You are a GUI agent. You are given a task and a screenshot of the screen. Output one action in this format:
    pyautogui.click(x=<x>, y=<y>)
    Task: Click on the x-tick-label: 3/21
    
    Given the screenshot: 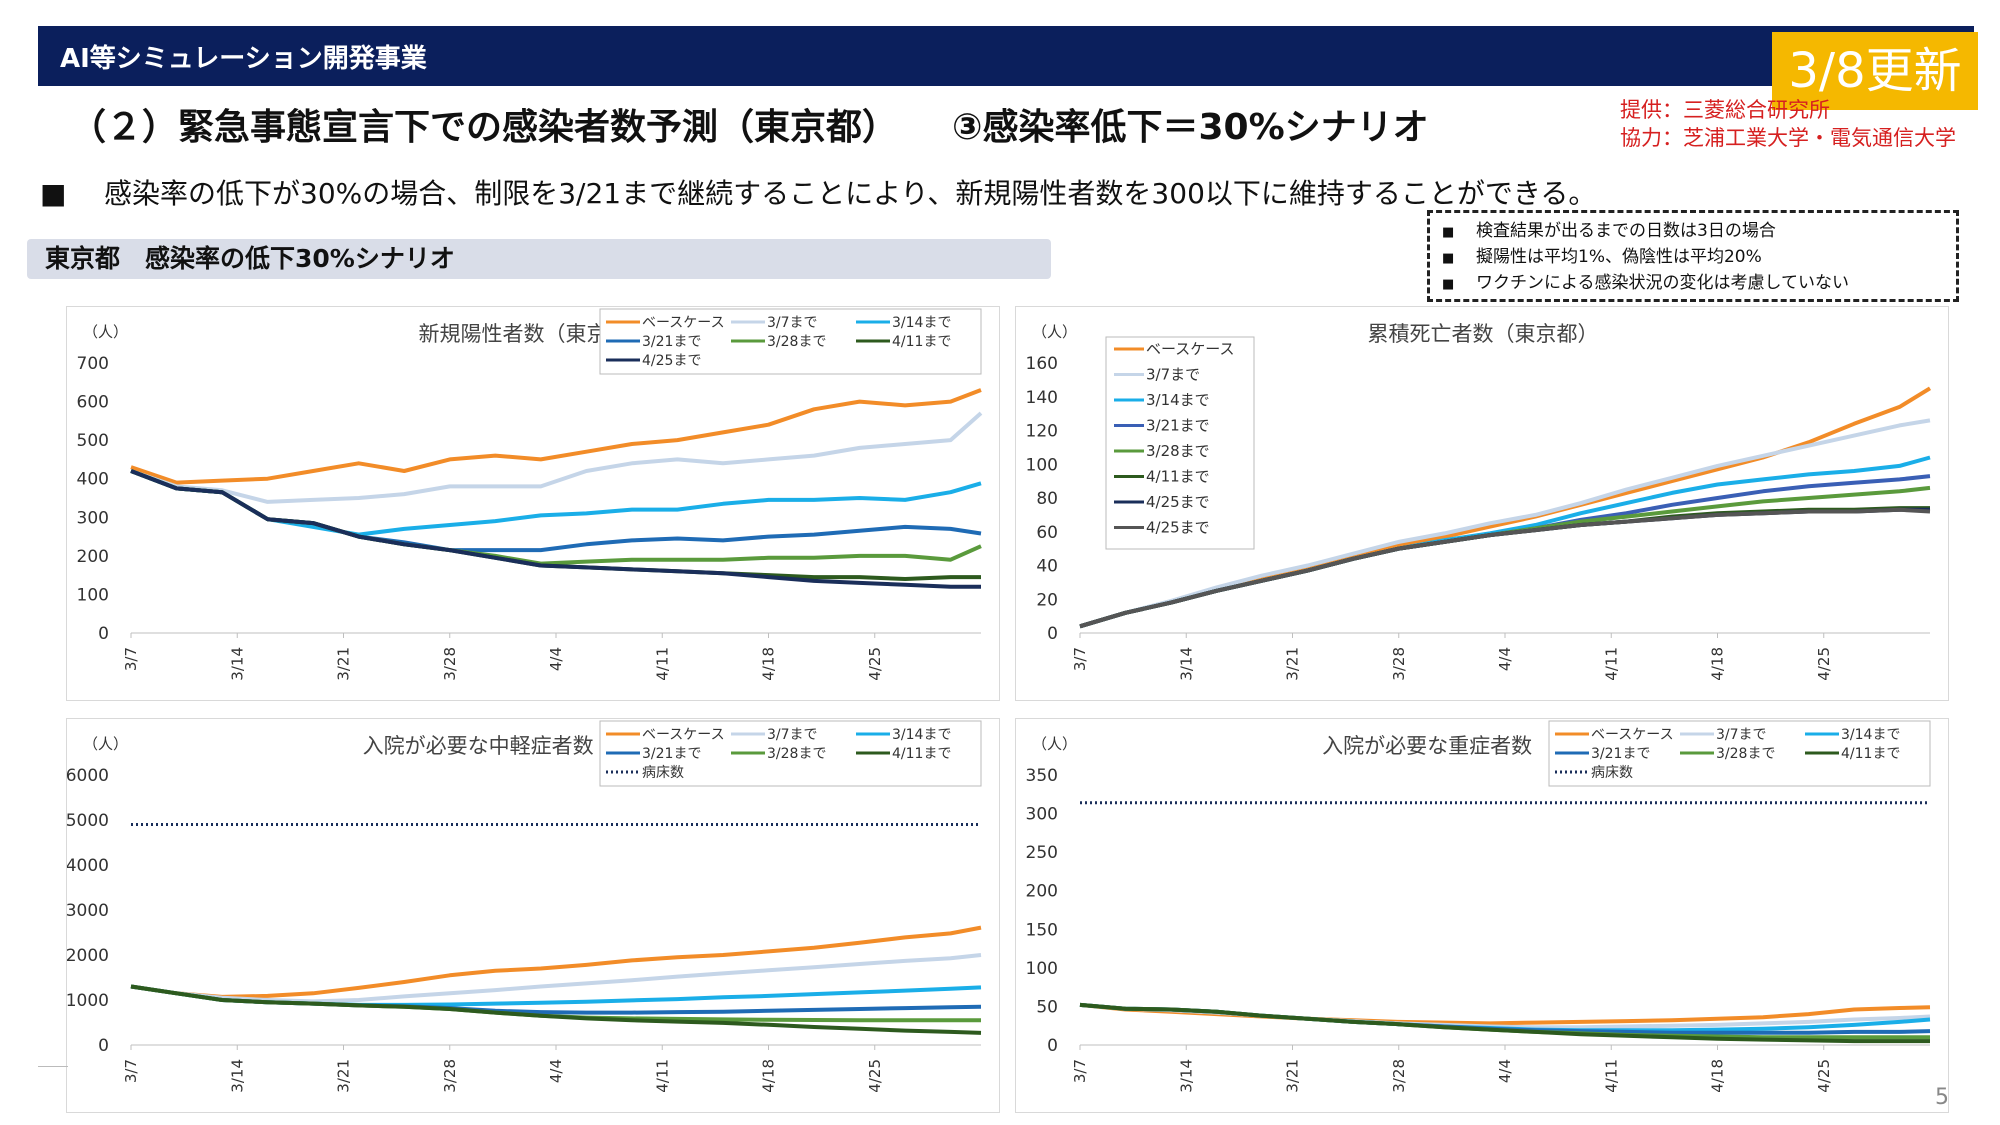 What is the action you would take?
    pyautogui.click(x=1293, y=664)
    